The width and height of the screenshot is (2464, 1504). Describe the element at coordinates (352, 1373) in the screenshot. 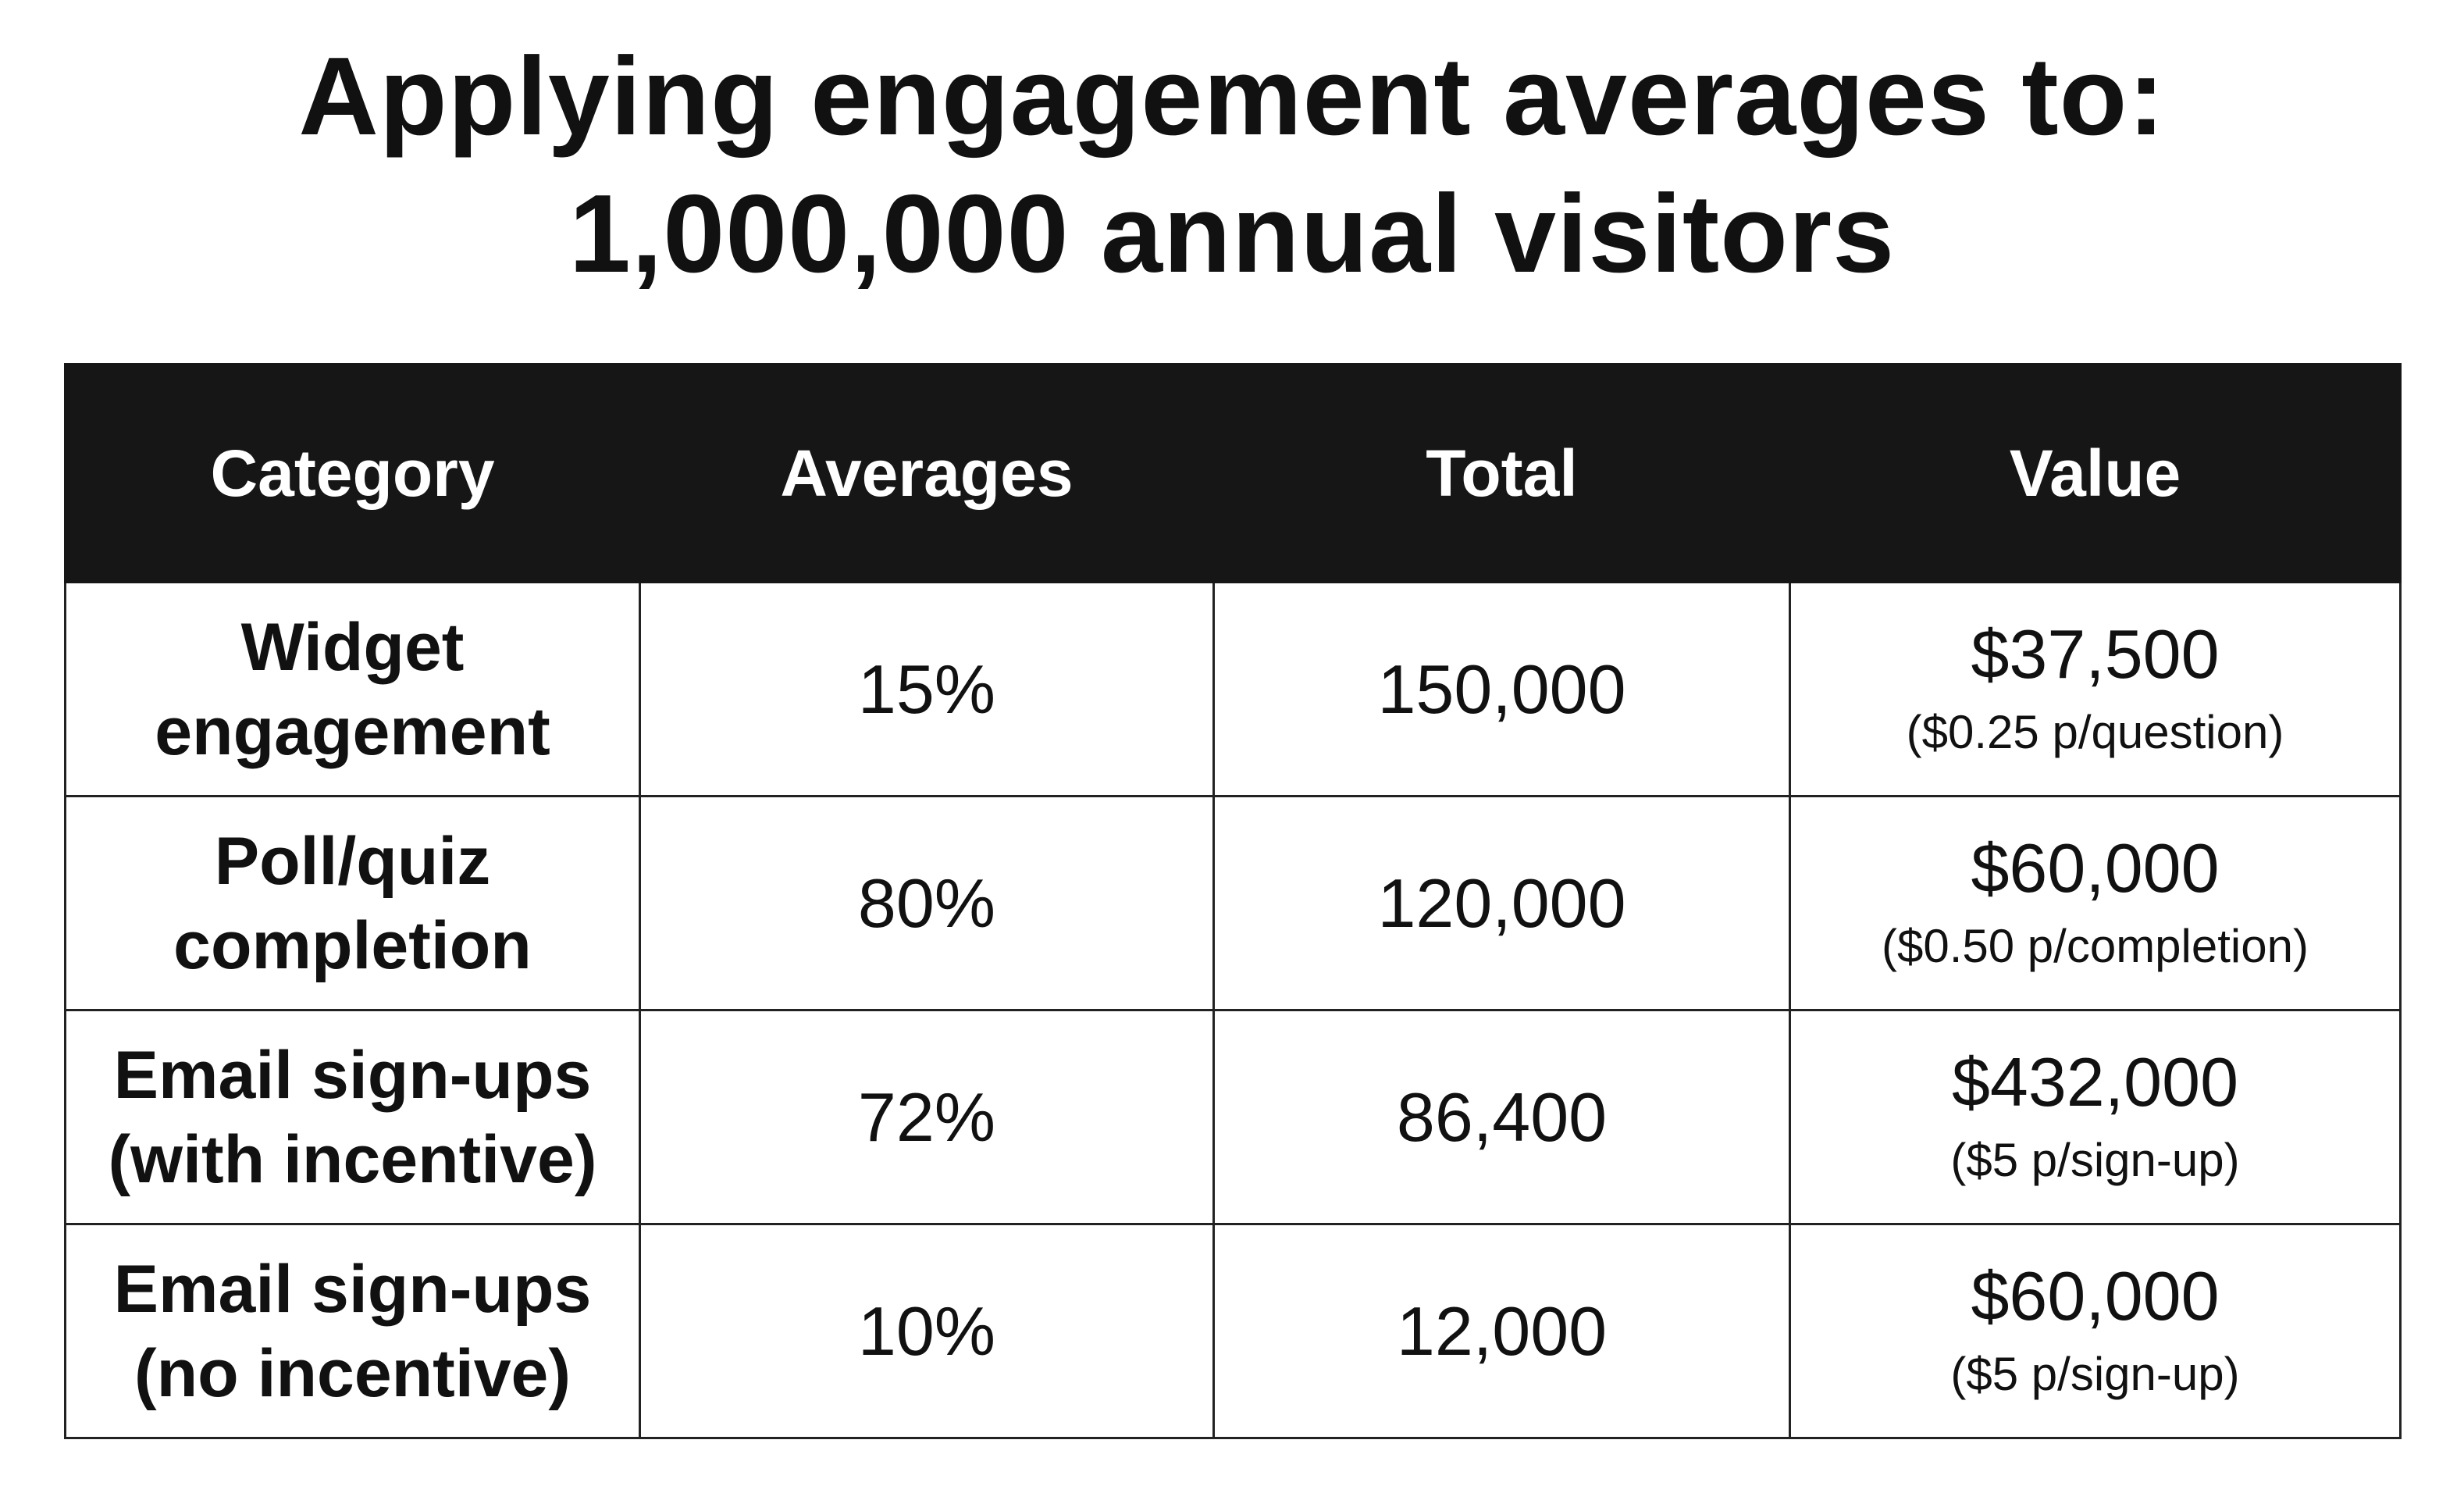

I see `category-line2: (no incentive)` at that location.